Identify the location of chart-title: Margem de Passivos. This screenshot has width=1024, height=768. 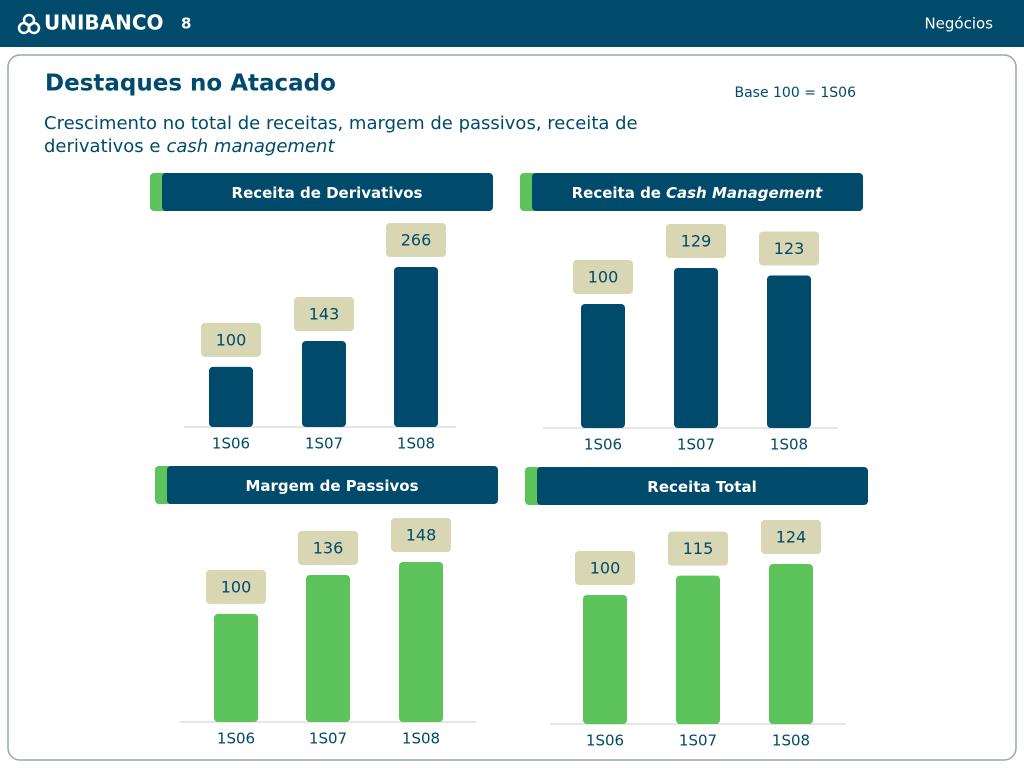
(331, 486).